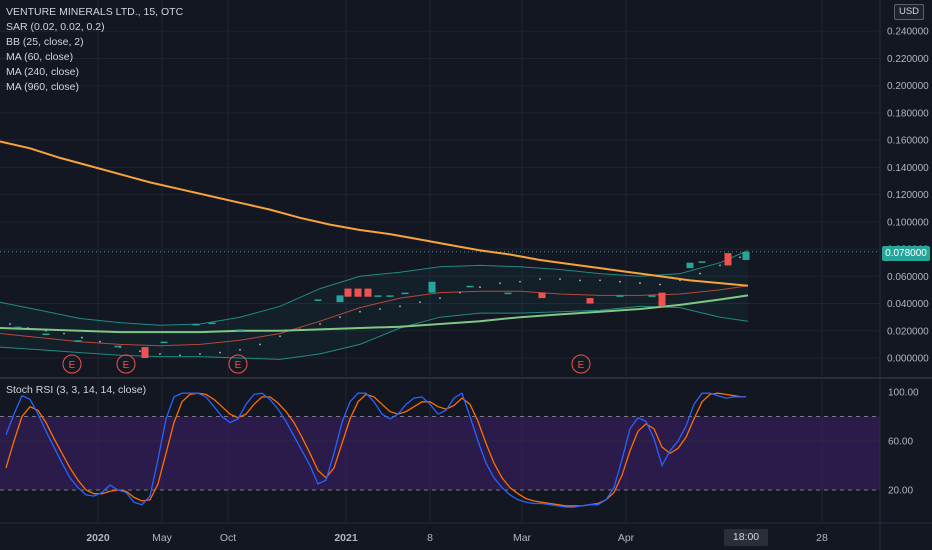  I want to click on rsi-axis-tick: 20.00, so click(900, 491).